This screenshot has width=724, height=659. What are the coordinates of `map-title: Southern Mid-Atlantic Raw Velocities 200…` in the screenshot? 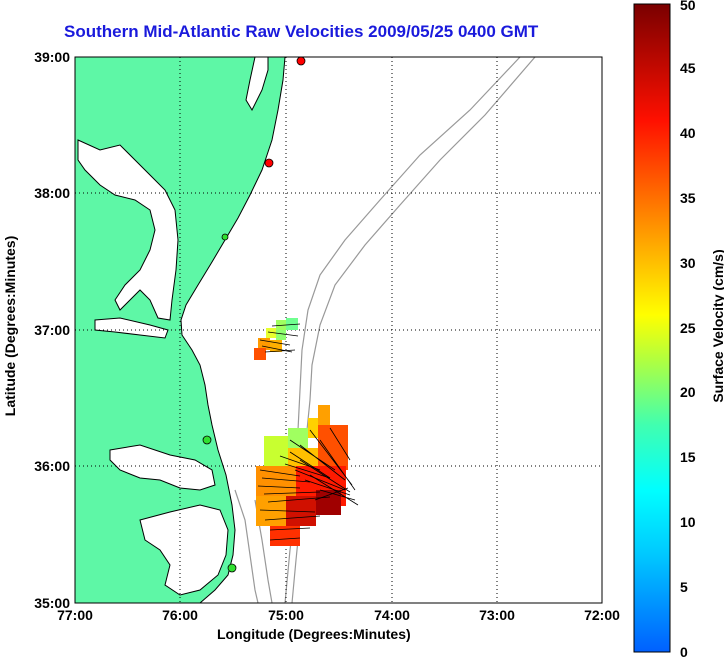 It's located at (301, 31).